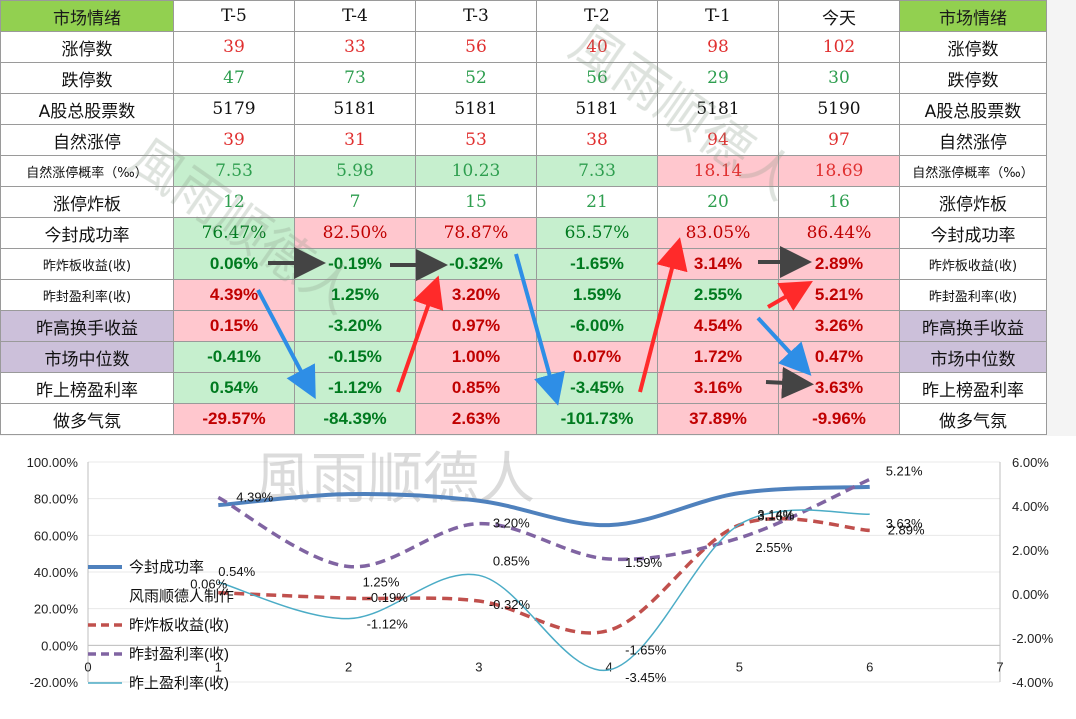 This screenshot has height=719, width=1076. What do you see at coordinates (476, 326) in the screenshot?
I see `table-cell: 0.97%` at bounding box center [476, 326].